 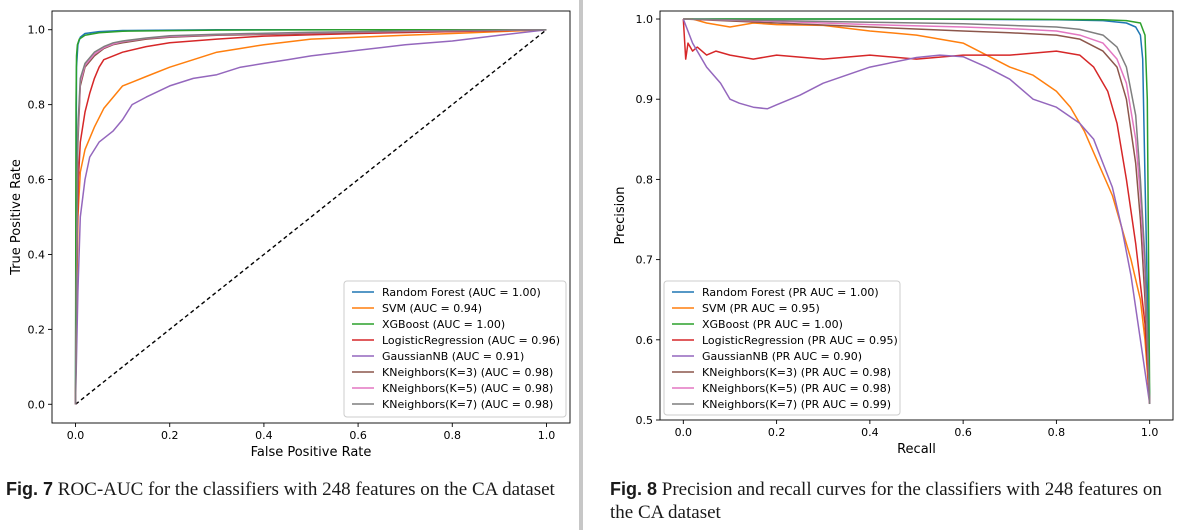 I want to click on roc-legend-label-3: LogisticRegression (AUC = 0.96), so click(x=471, y=340).